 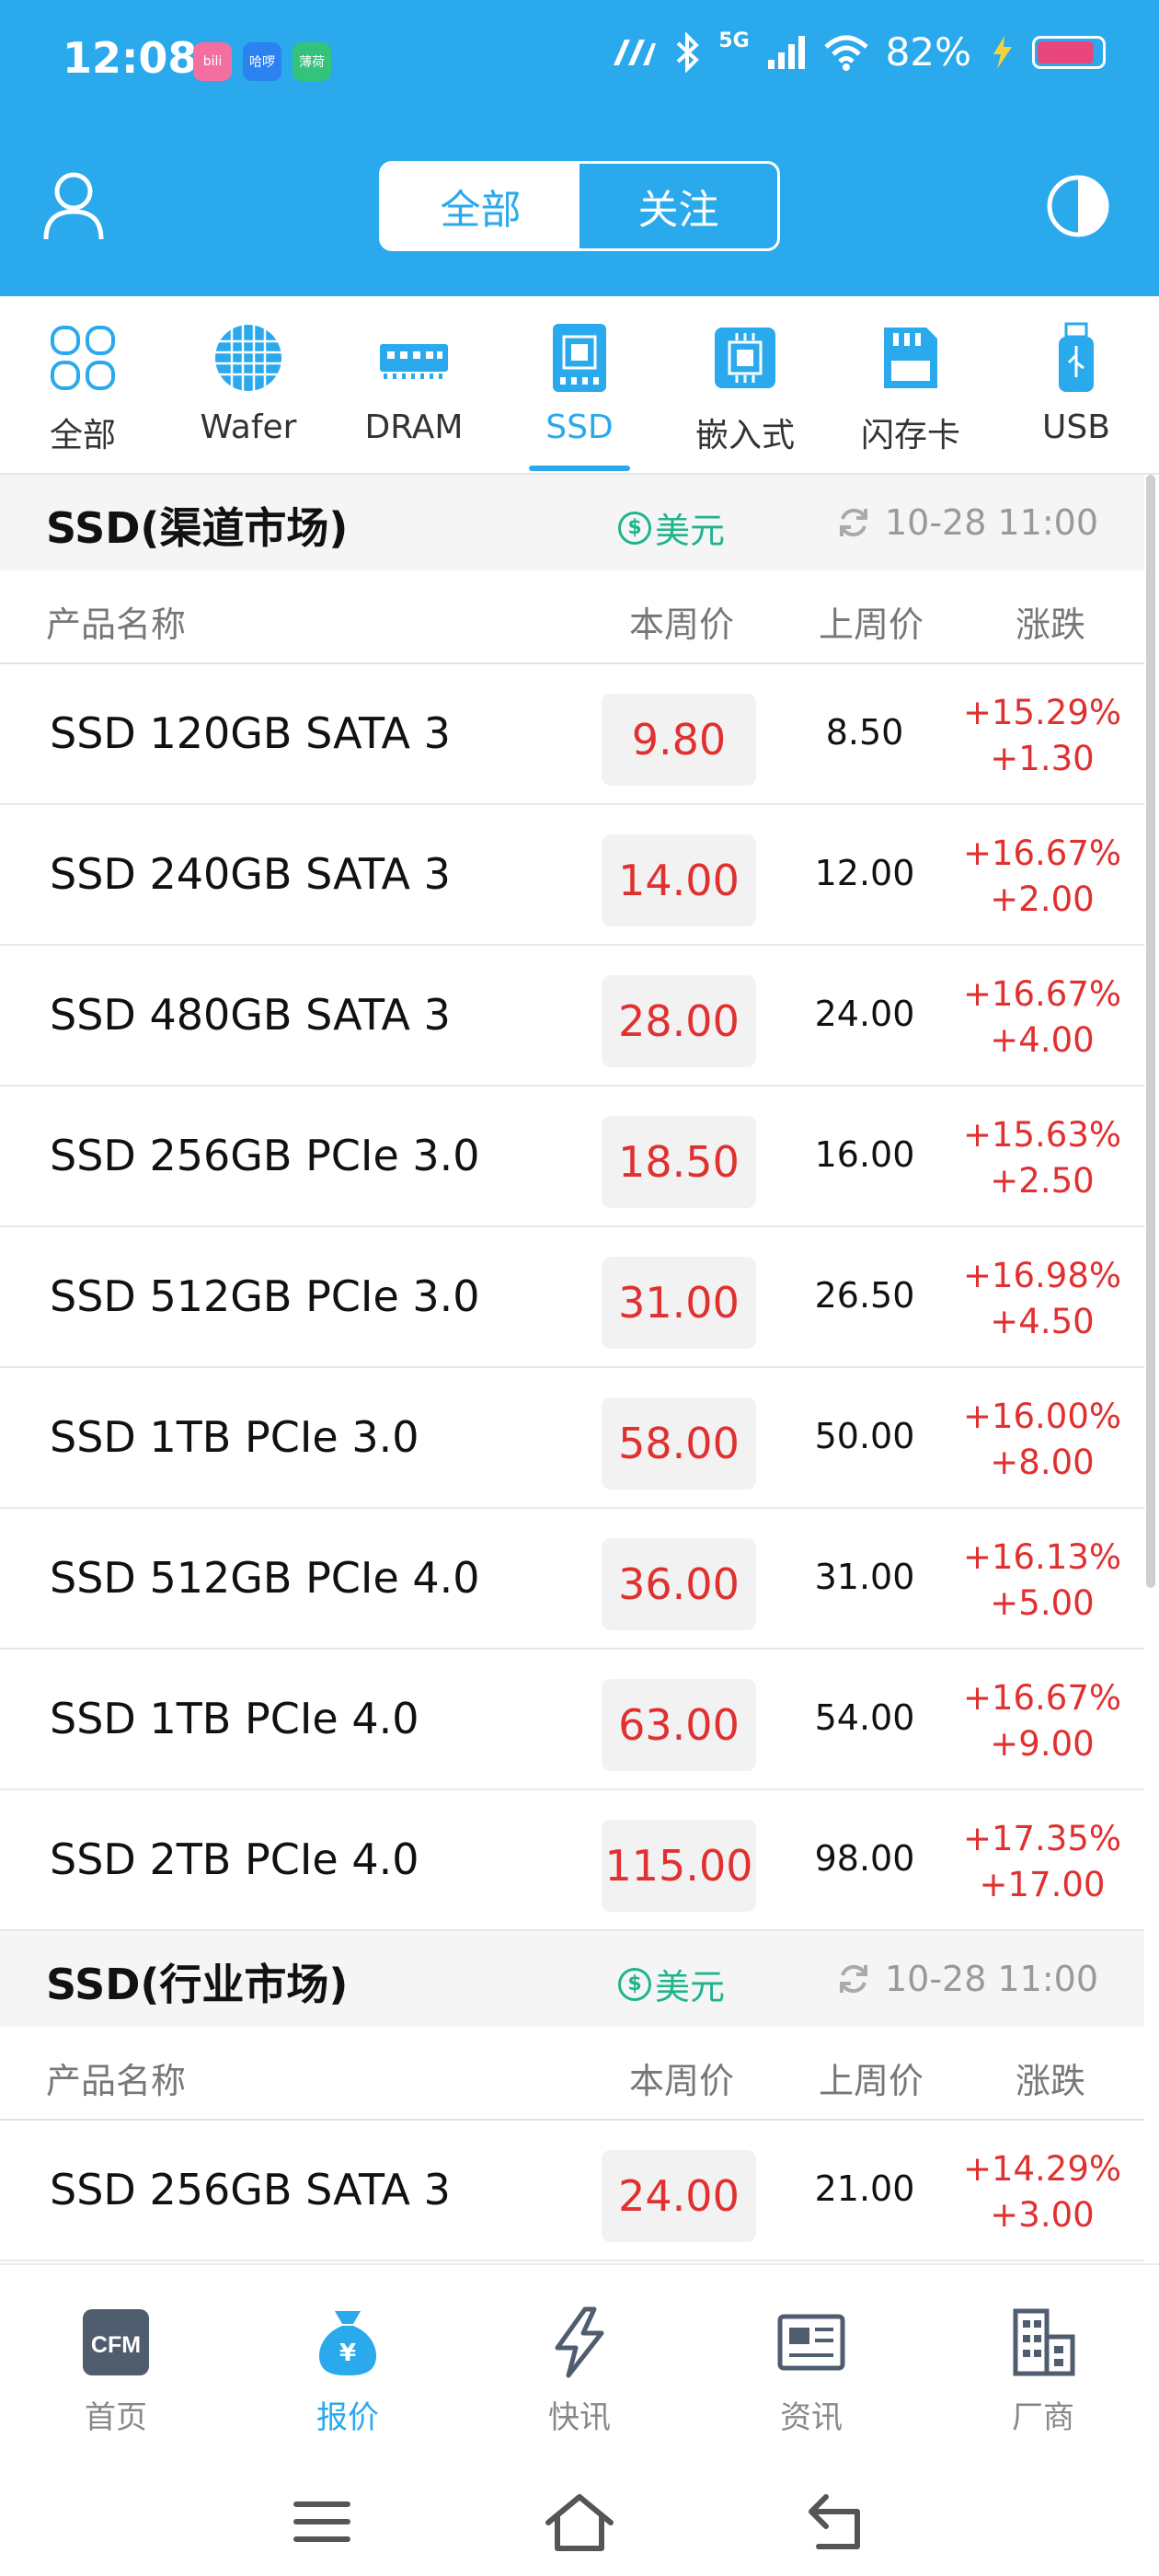 I want to click on dram-icon, so click(x=414, y=361).